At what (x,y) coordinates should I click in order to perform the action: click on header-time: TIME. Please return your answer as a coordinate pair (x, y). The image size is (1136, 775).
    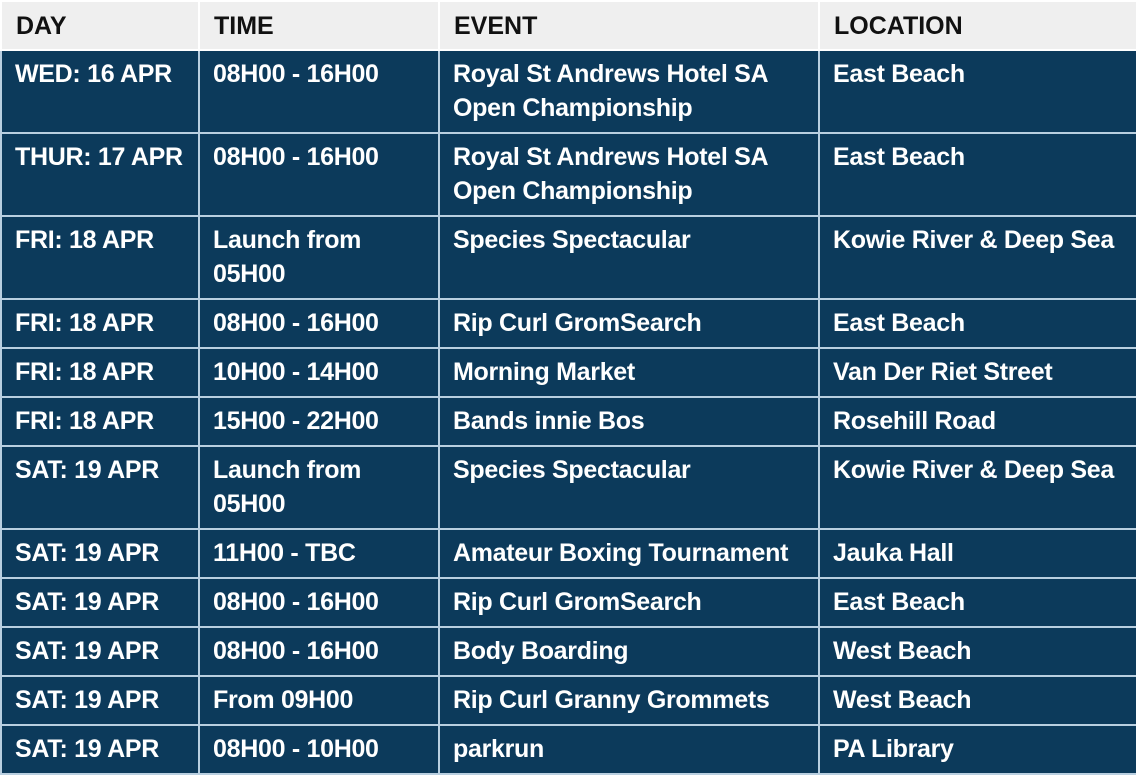
    Looking at the image, I should click on (319, 25).